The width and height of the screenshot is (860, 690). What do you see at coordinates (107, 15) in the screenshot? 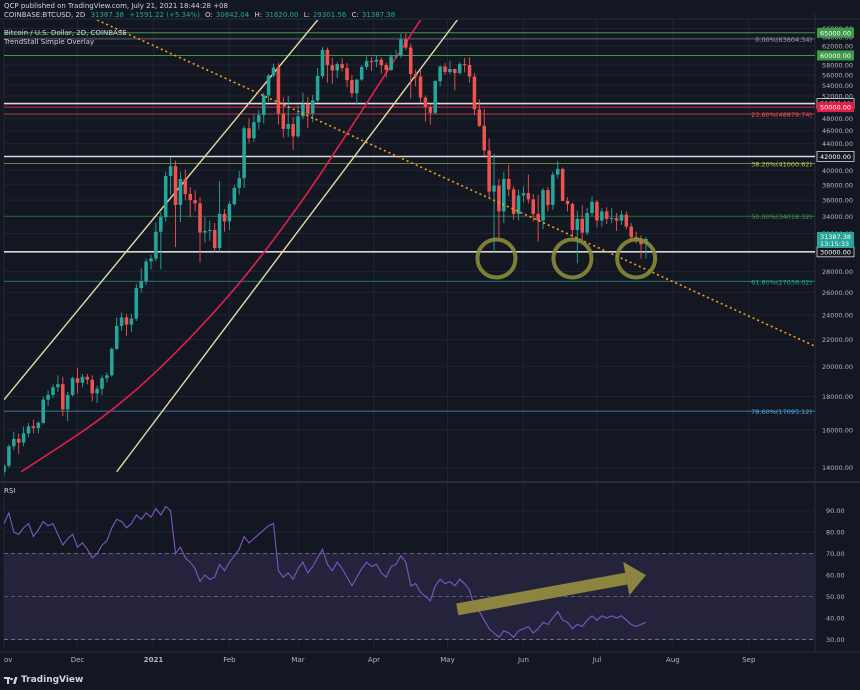
I see `last-price: 31387.38` at bounding box center [107, 15].